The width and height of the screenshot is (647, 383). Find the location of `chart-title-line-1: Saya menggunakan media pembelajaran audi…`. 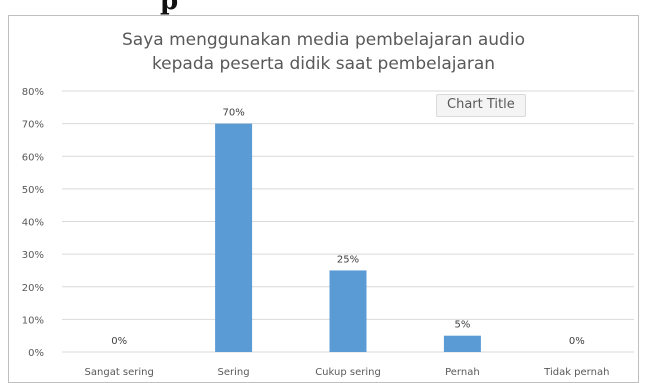

chart-title-line-1: Saya menggunakan media pembelajaran audi… is located at coordinates (323, 40).